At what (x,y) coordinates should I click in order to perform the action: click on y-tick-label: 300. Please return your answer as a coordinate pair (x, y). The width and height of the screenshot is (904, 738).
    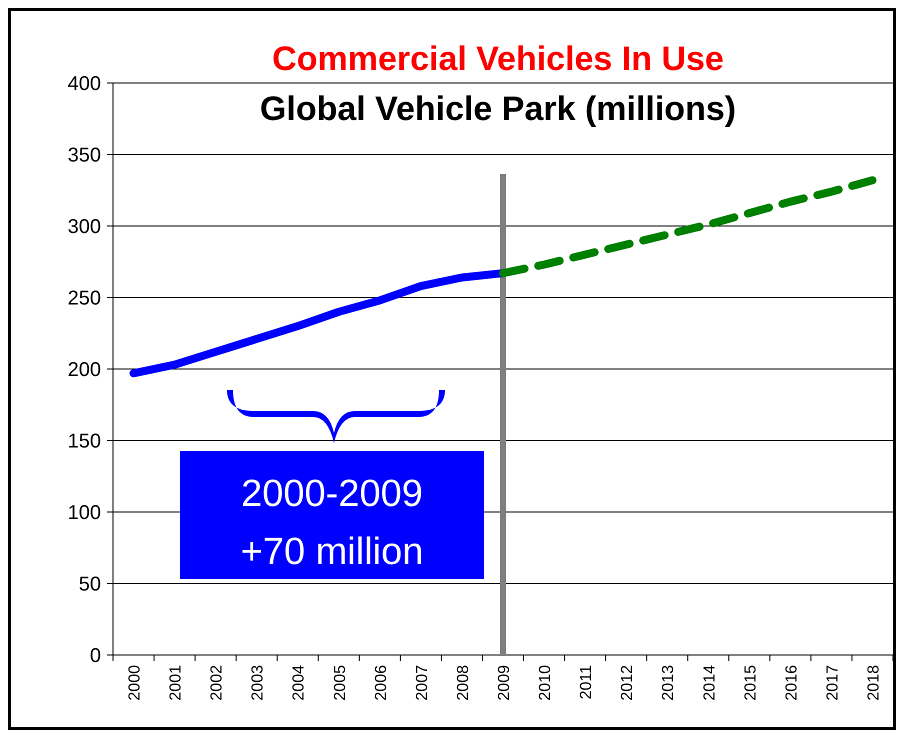
    Looking at the image, I should click on (84, 227).